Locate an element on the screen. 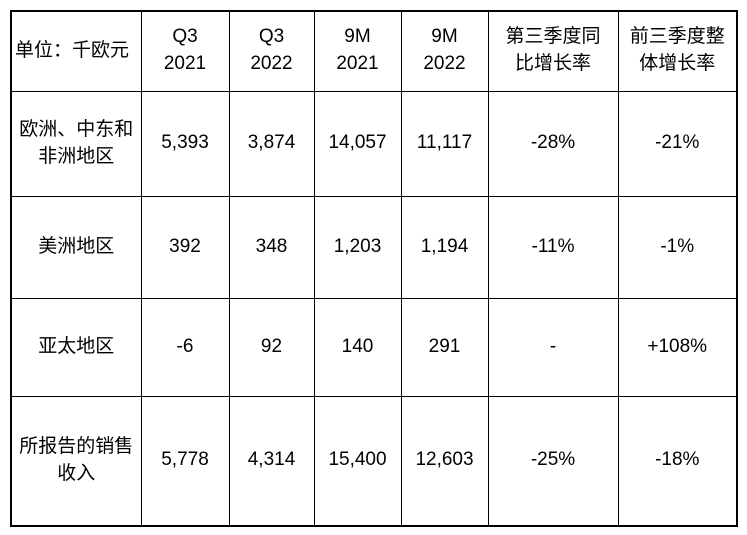 The height and width of the screenshot is (535, 747). value-cell: 15,400 is located at coordinates (357, 461).